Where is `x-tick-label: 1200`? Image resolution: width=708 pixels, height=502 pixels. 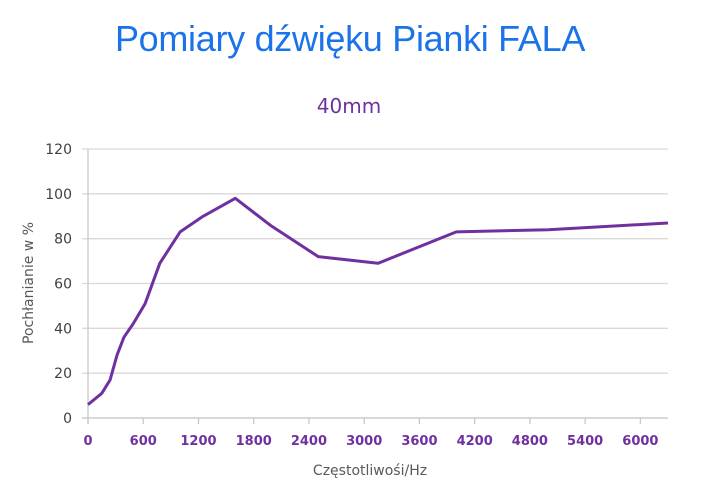 x-tick-label: 1200 is located at coordinates (198, 441).